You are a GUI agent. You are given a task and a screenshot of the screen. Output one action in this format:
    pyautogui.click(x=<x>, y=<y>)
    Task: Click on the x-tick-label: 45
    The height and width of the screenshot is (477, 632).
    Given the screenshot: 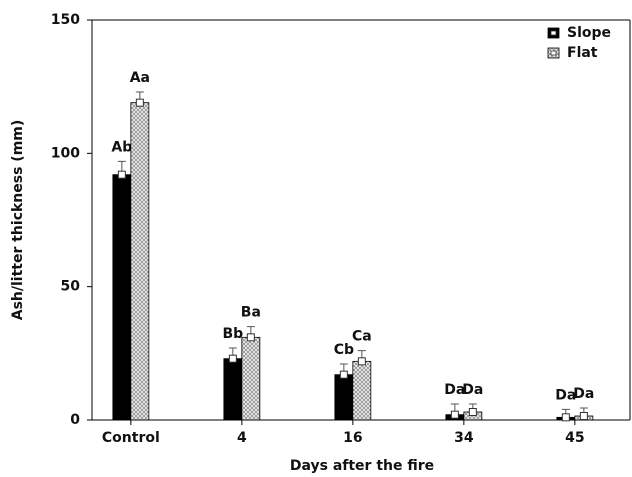 What is the action you would take?
    pyautogui.click(x=574, y=438)
    